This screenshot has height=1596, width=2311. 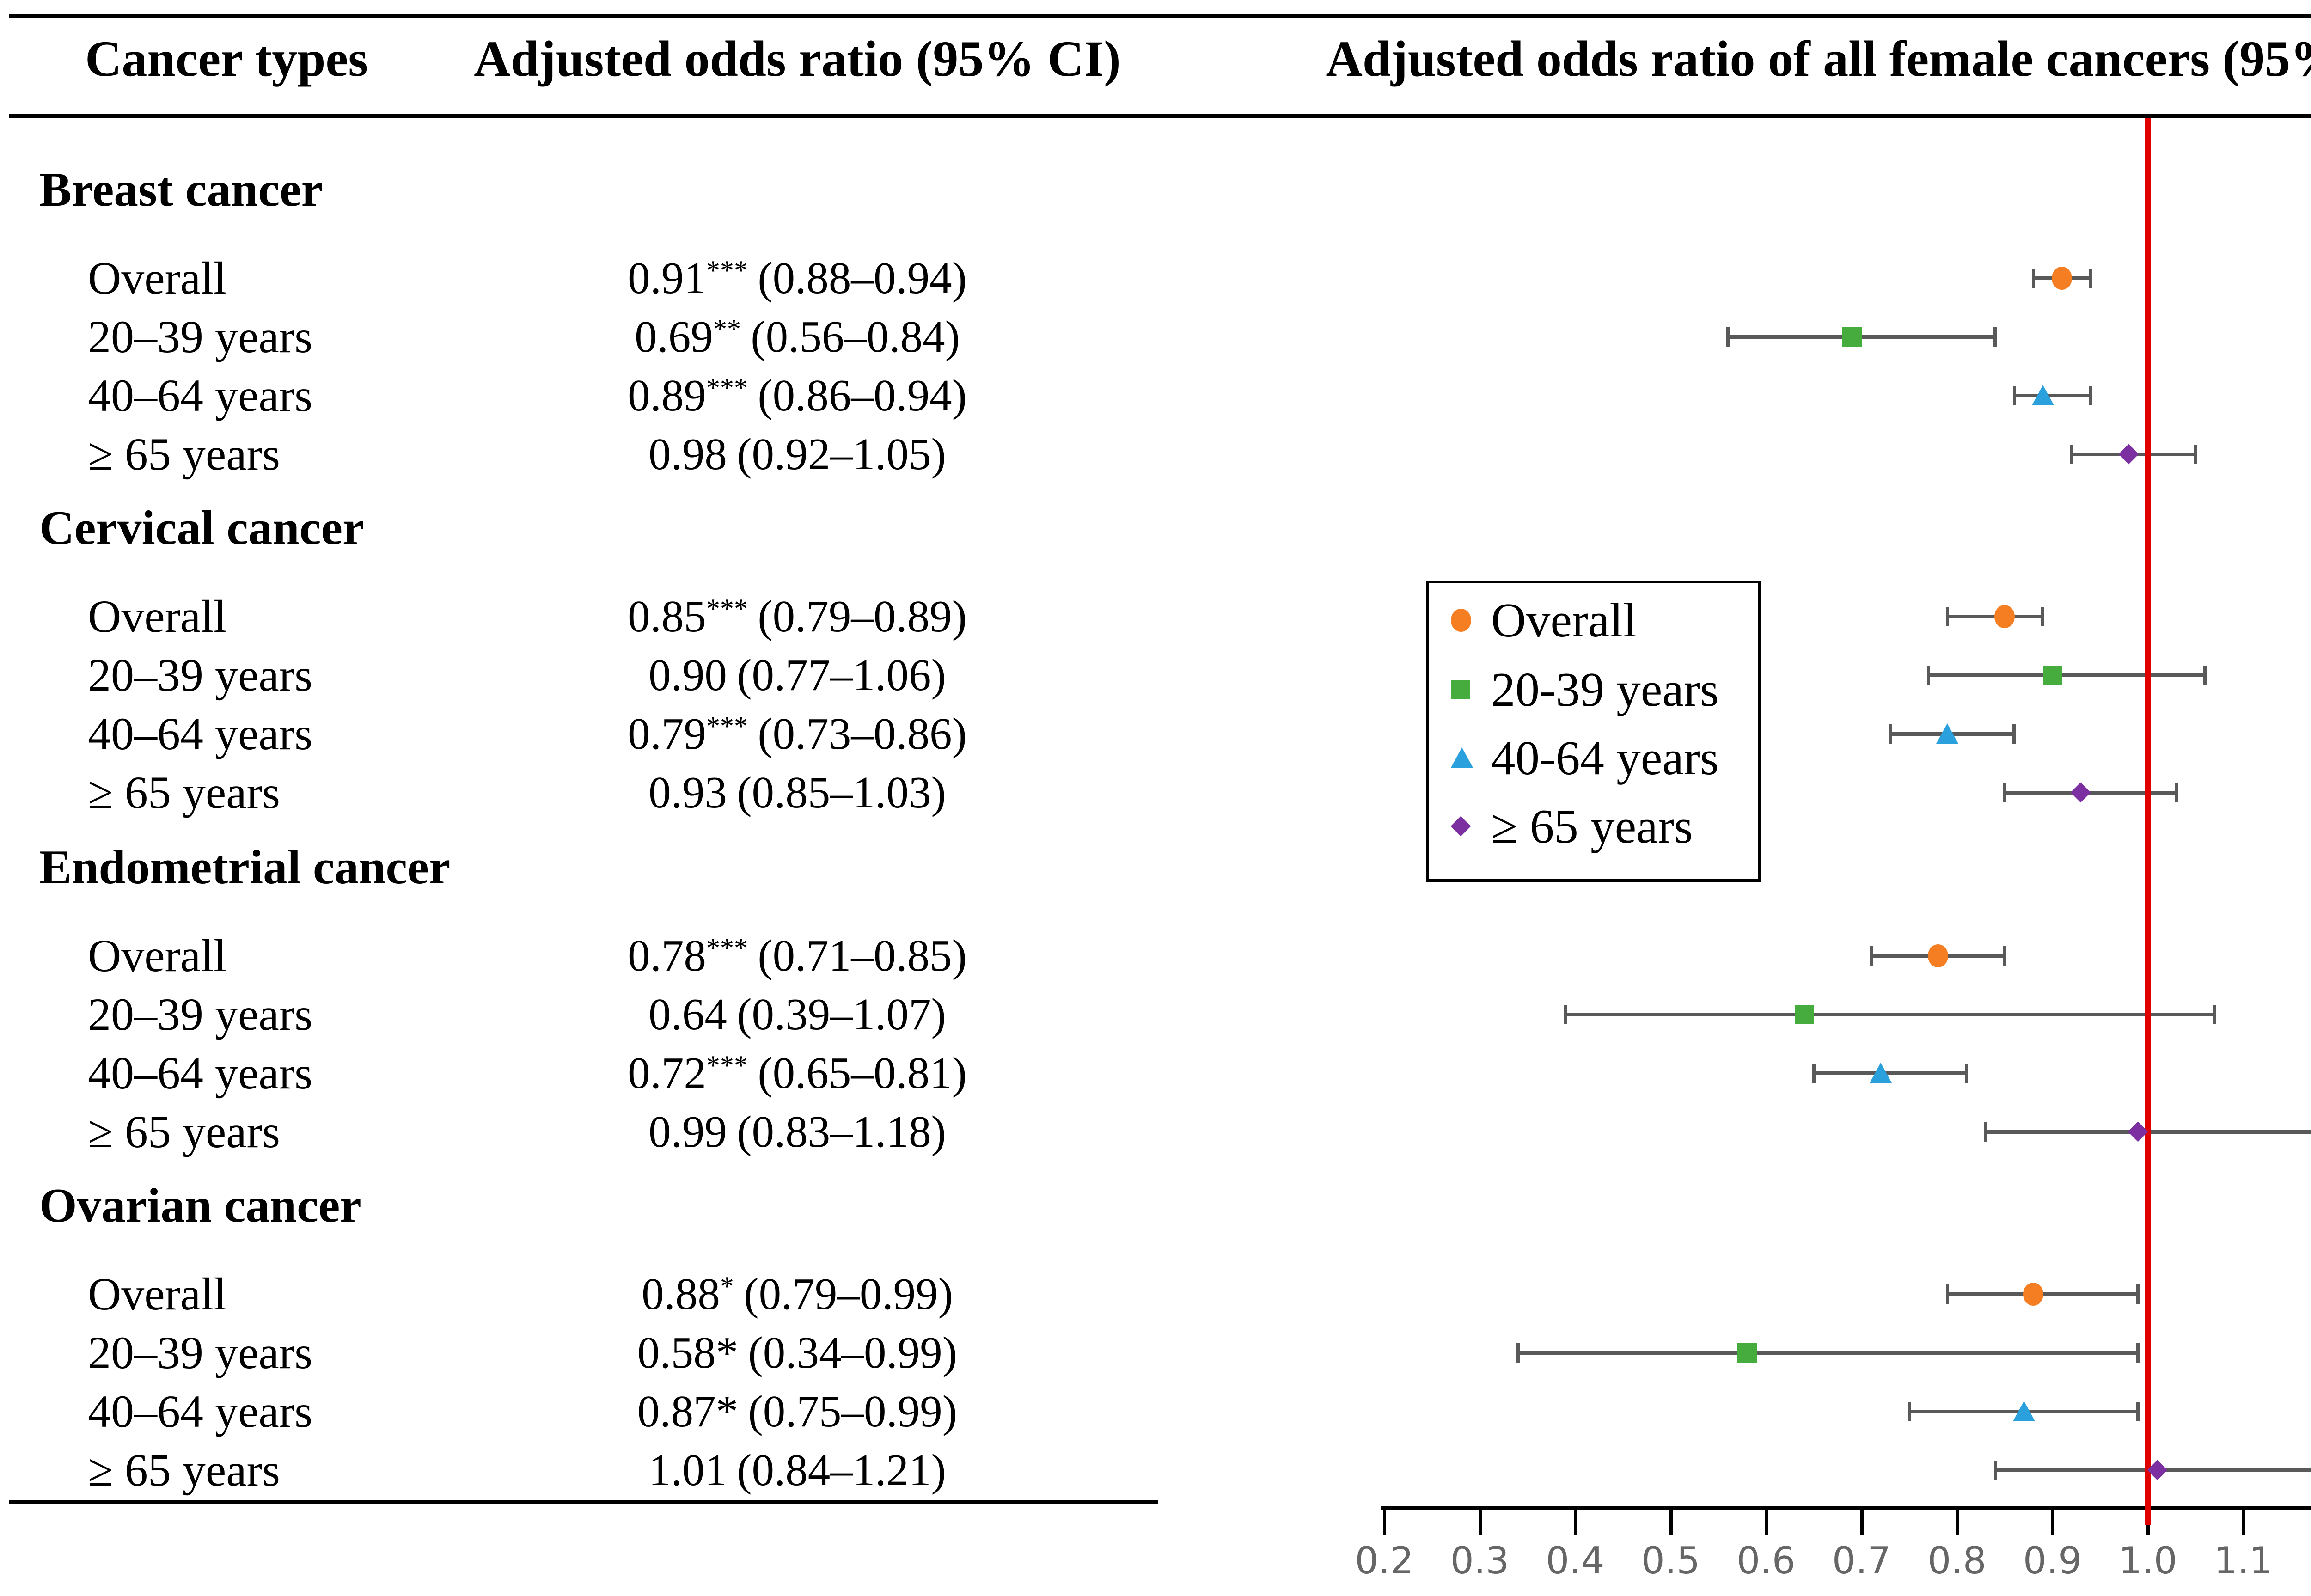 I want to click on x-axis-tick-label: 0.6, so click(x=1766, y=1561).